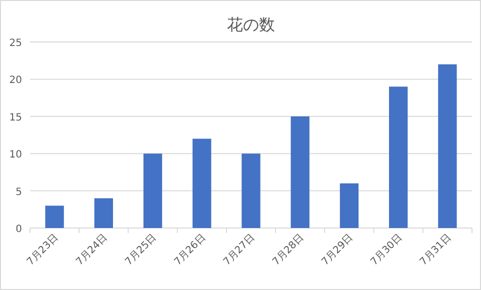 The width and height of the screenshot is (481, 290). Describe the element at coordinates (288, 250) in the screenshot. I see `x-tick-label: 7月28日` at that location.